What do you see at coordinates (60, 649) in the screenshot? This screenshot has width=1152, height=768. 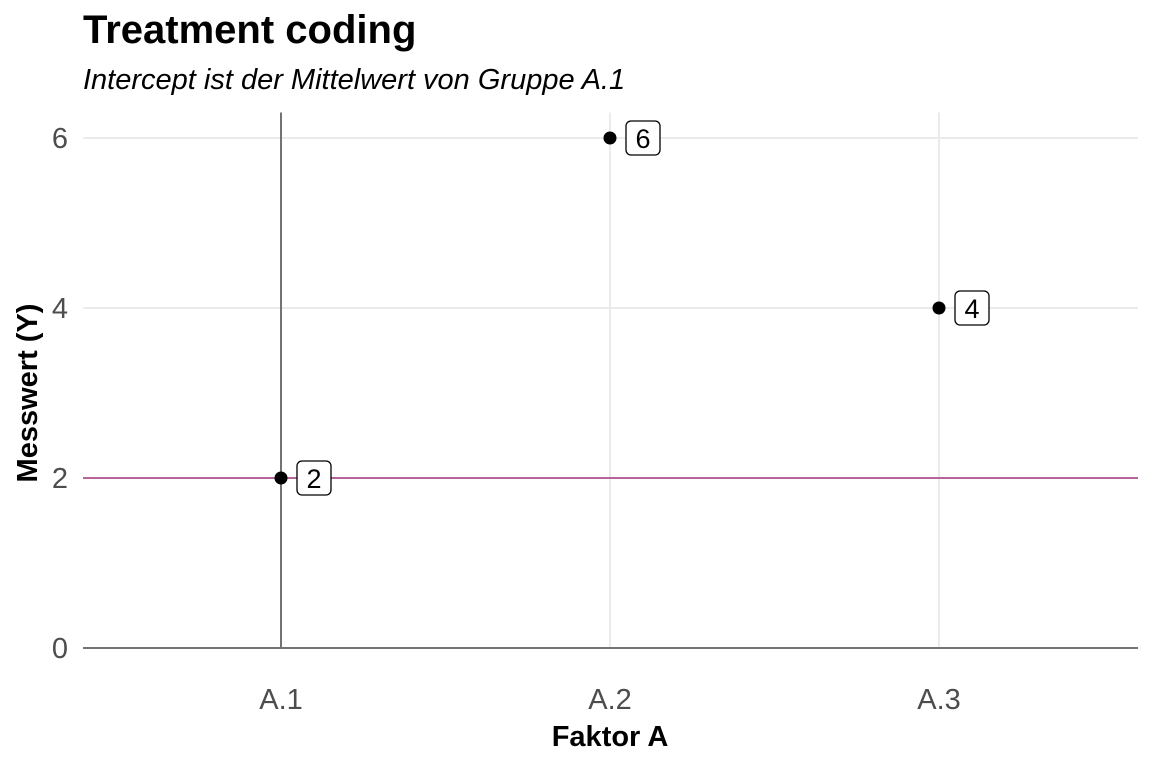 I see `y-tick-label: 0` at bounding box center [60, 649].